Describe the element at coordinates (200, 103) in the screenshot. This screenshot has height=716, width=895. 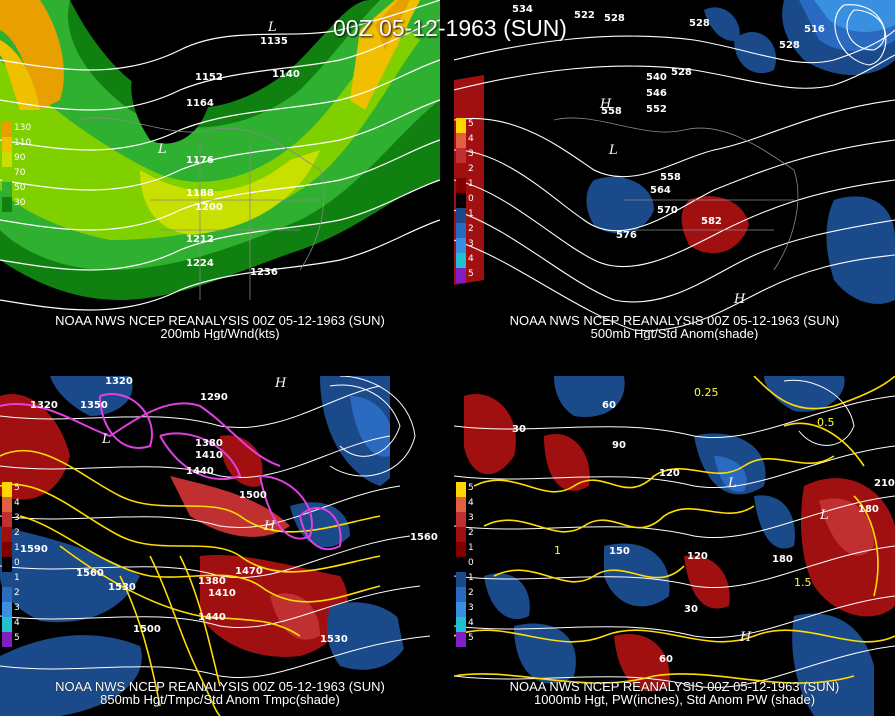
I see `contour-label: 1164` at that location.